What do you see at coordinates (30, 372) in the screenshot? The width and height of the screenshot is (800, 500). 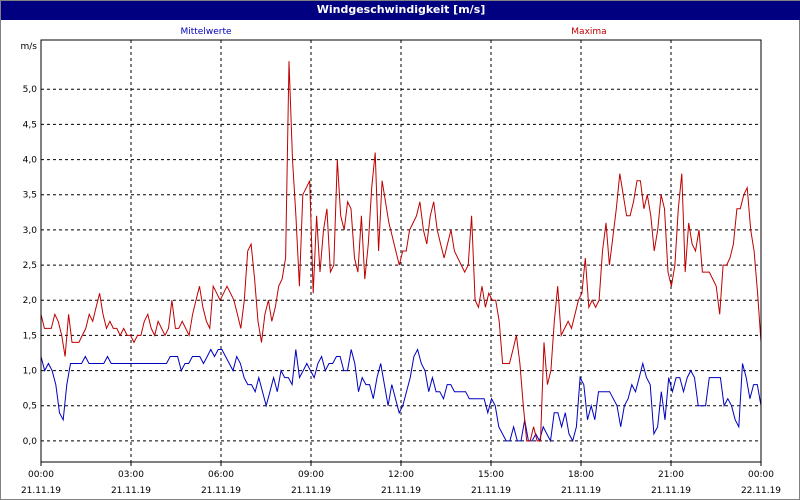 I see `y-tick-label: 1,0` at bounding box center [30, 372].